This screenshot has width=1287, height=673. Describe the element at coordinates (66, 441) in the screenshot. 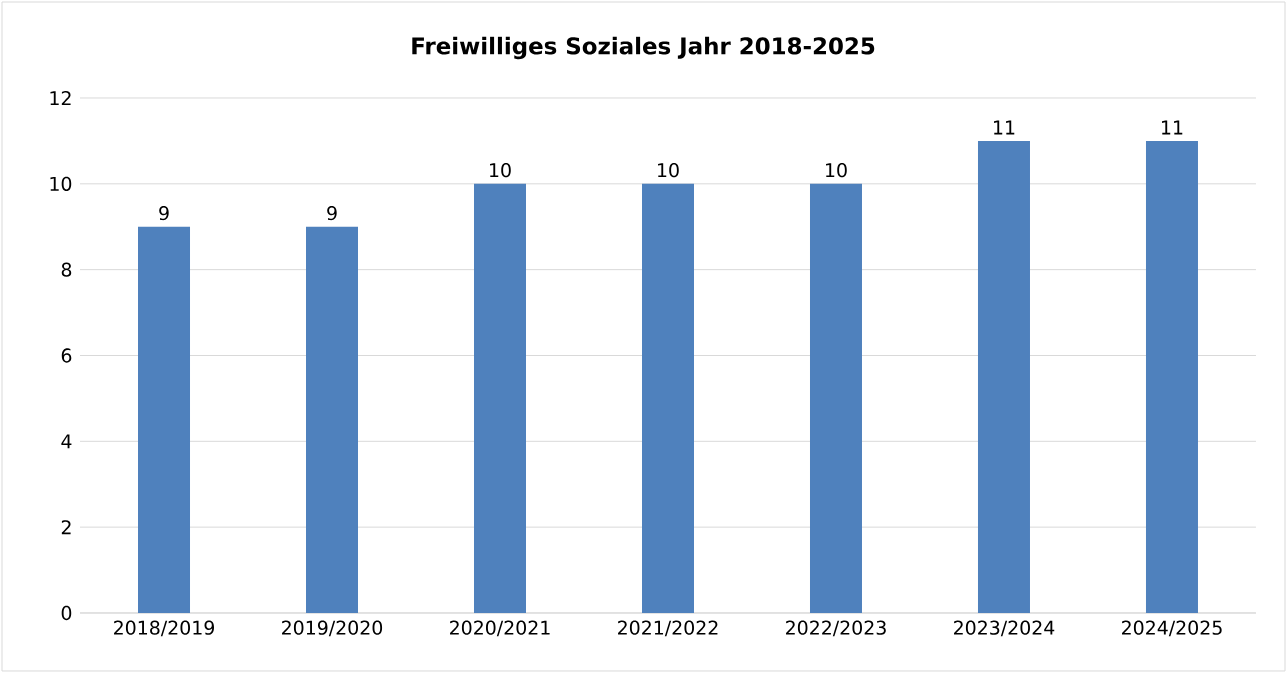

I see `y-tick-label: 4` at that location.